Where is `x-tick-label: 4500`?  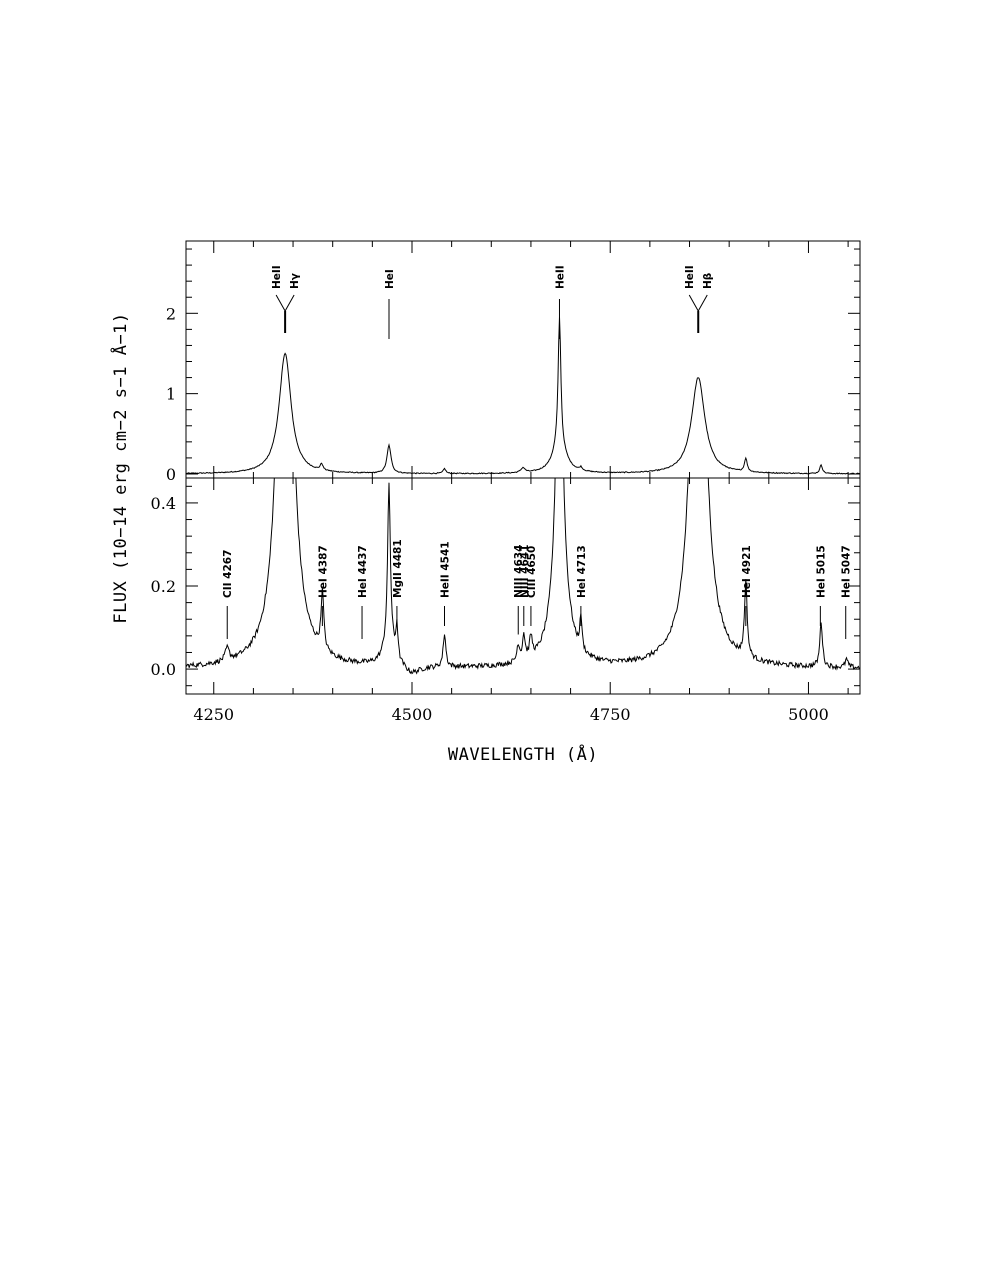 x-tick-label: 4500 is located at coordinates (412, 714).